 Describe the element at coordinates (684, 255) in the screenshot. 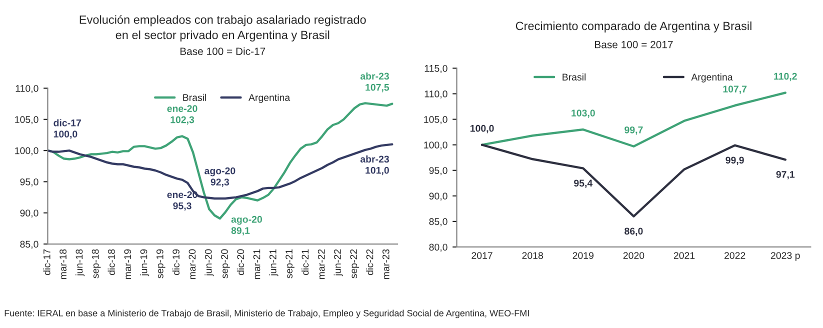

I see `x-tick-label: 2021` at that location.